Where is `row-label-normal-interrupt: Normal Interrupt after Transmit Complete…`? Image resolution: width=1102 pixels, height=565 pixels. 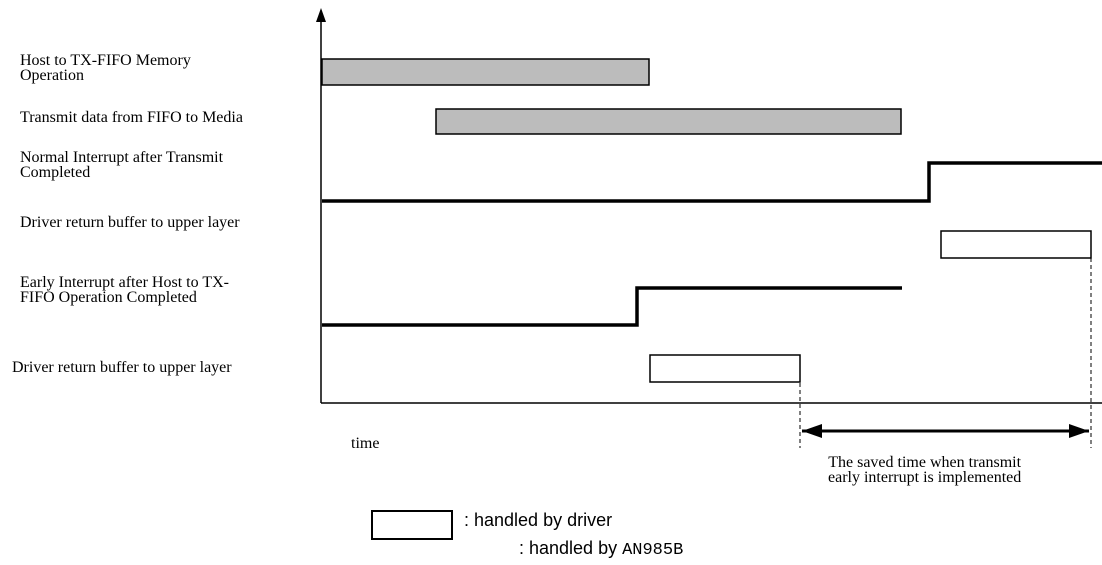 row-label-normal-interrupt: Normal Interrupt after Transmit Complete… is located at coordinates (122, 165).